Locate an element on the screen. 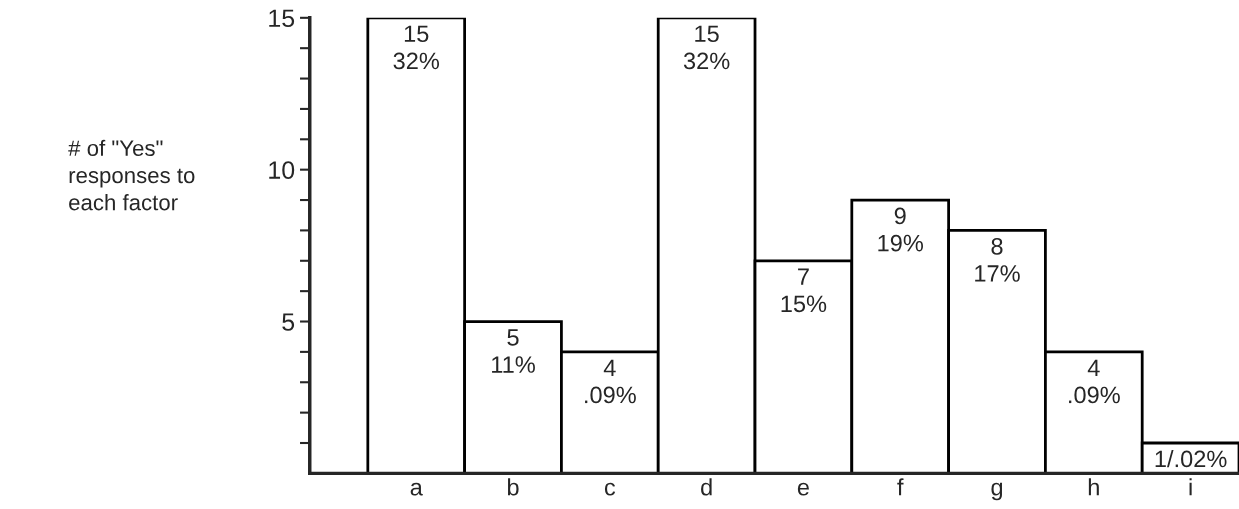 The image size is (1239, 509). x-tick-label: g is located at coordinates (997, 491).